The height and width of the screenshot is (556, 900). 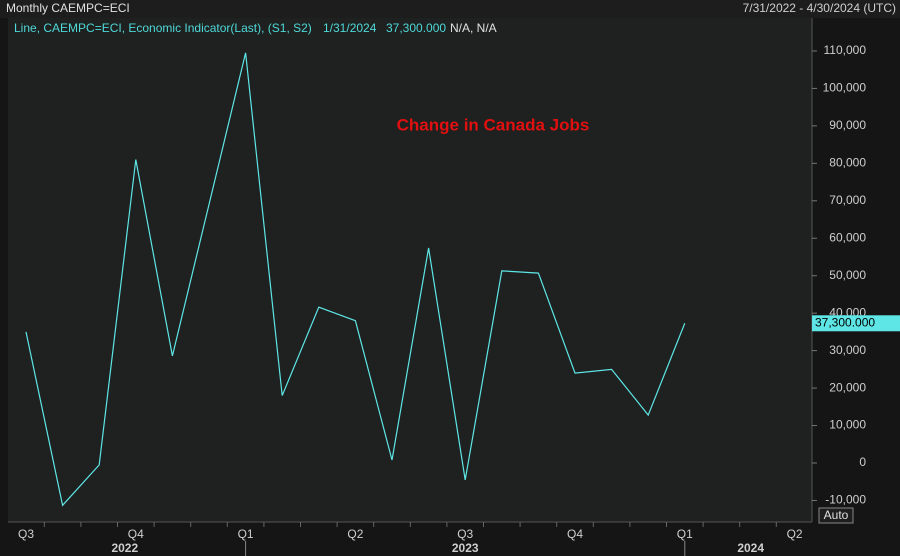 I want to click on year-label: 2022, so click(x=124, y=548).